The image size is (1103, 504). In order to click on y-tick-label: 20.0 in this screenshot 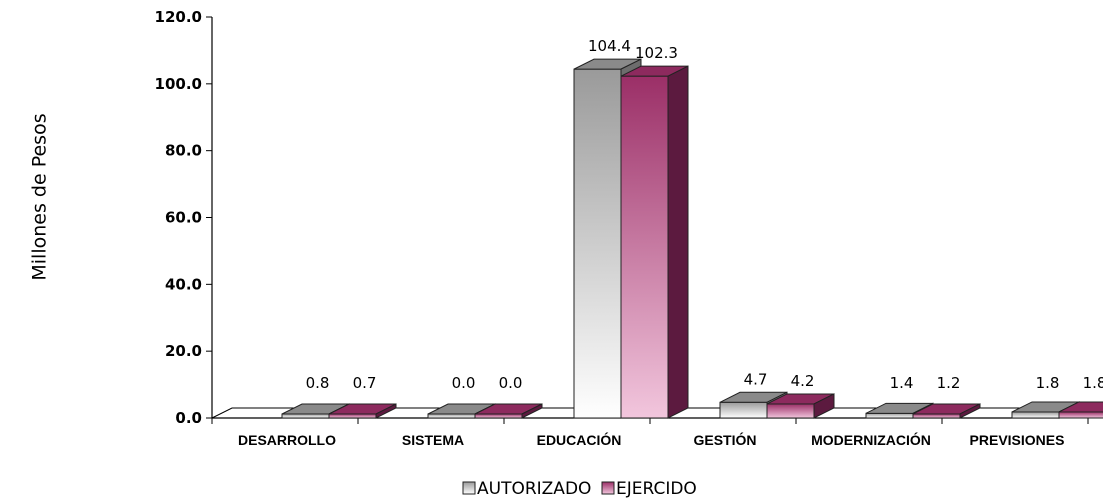, I will do `click(183, 351)`.